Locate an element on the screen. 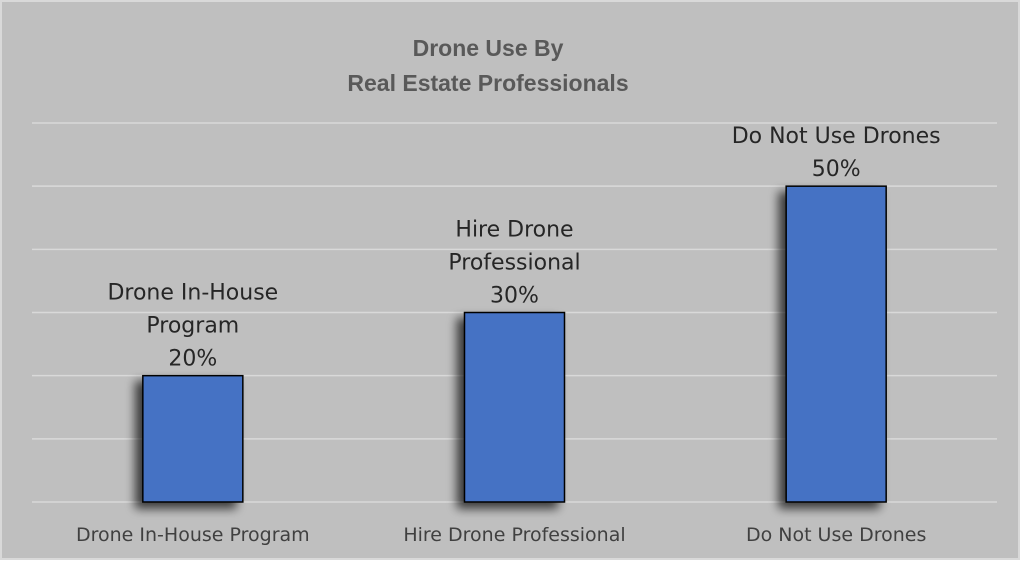 The image size is (1024, 564). data-label-3-line-1: Do Not Use Drones is located at coordinates (836, 136).